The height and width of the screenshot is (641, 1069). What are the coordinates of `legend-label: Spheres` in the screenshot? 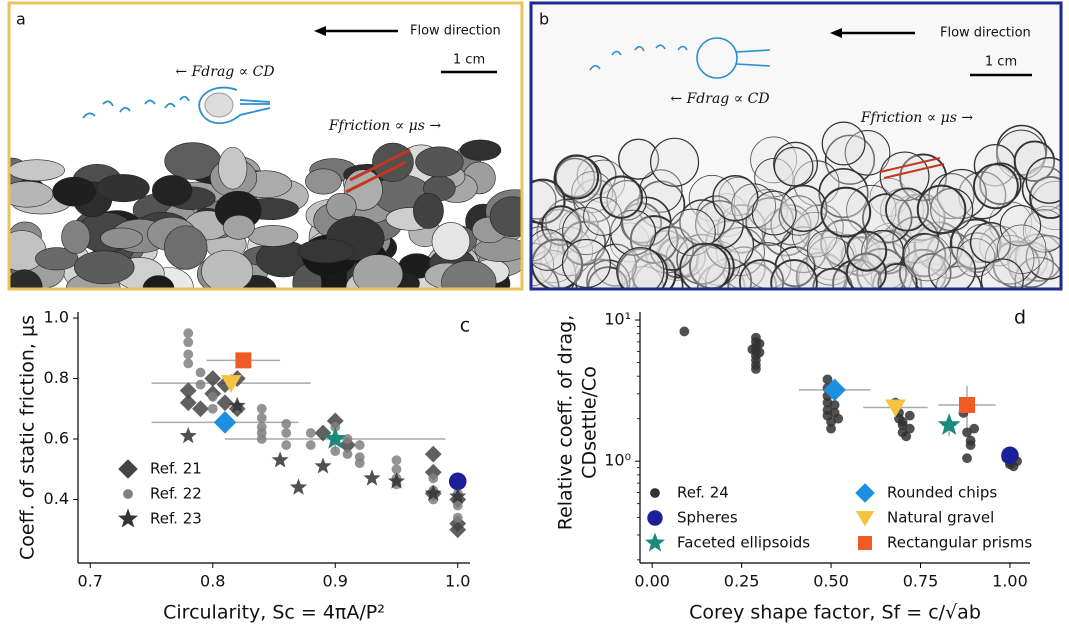 It's located at (707, 518).